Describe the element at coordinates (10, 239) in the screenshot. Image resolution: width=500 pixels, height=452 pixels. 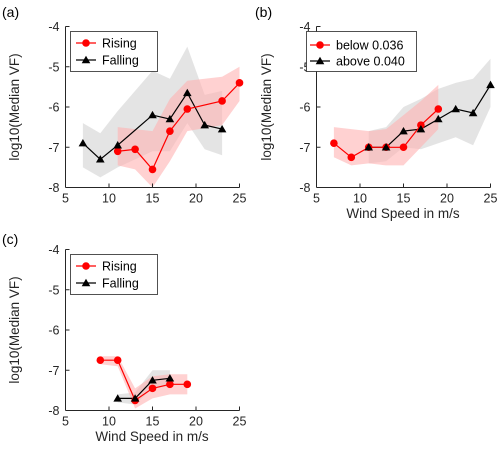
I see `panel-c-label: (c)` at that location.